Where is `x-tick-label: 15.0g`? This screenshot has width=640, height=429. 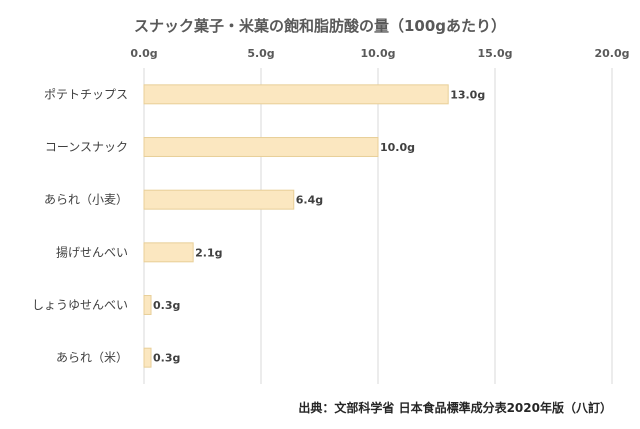 x-tick-label: 15.0g is located at coordinates (494, 53).